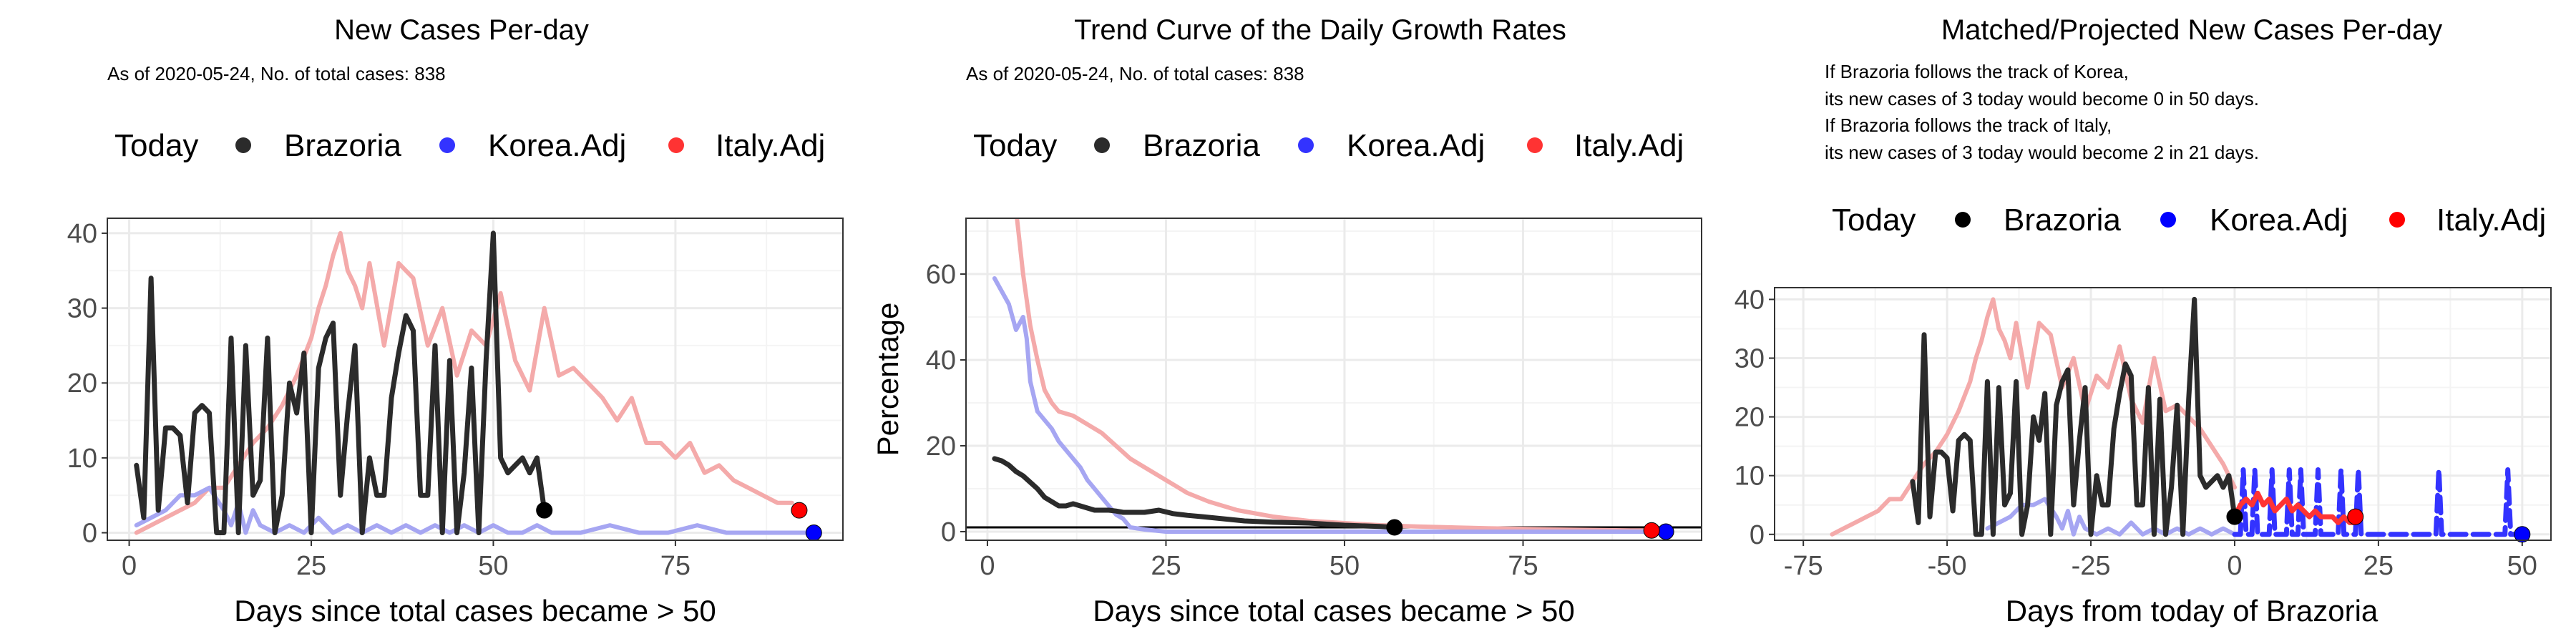  Describe the element at coordinates (2091, 566) in the screenshot. I see `x-tick-label: -25` at that location.